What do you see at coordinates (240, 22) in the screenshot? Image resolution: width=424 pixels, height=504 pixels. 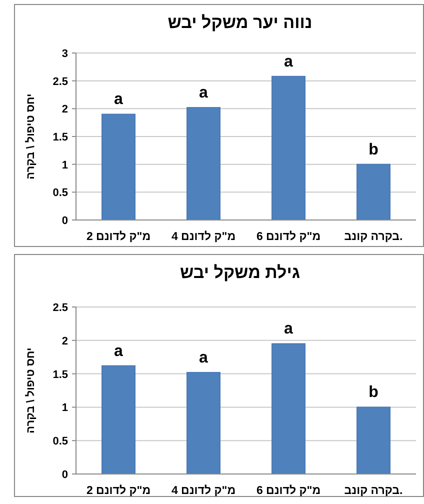 I see `chart-title: נווה יער משקל יבש` at bounding box center [240, 22].